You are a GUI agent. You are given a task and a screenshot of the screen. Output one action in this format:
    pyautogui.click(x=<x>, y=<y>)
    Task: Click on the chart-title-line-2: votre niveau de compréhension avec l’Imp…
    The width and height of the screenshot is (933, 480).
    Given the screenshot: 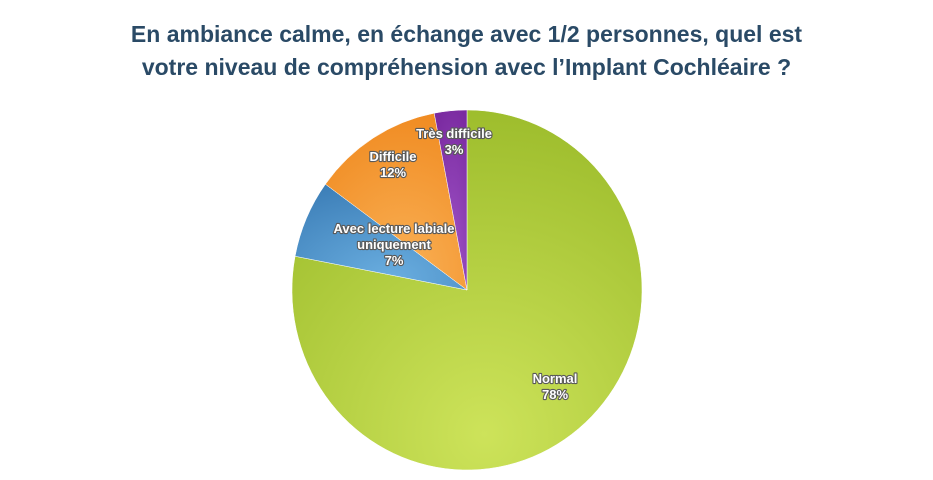 What is the action you would take?
    pyautogui.click(x=466, y=67)
    